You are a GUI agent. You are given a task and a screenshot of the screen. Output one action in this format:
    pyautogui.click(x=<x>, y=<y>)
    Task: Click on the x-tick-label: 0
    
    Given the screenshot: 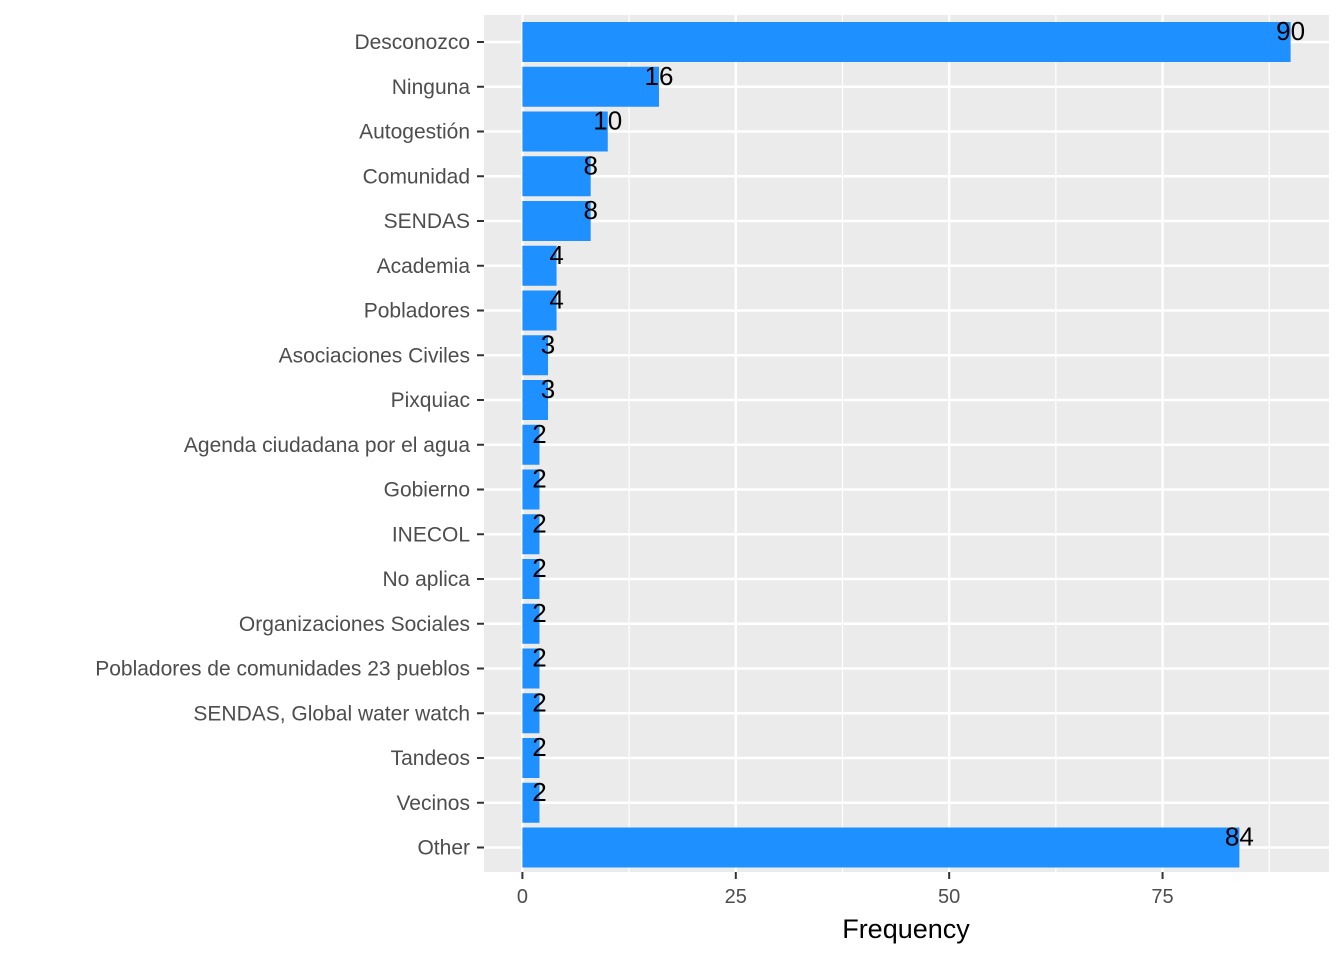 What is the action you would take?
    pyautogui.click(x=522, y=897)
    